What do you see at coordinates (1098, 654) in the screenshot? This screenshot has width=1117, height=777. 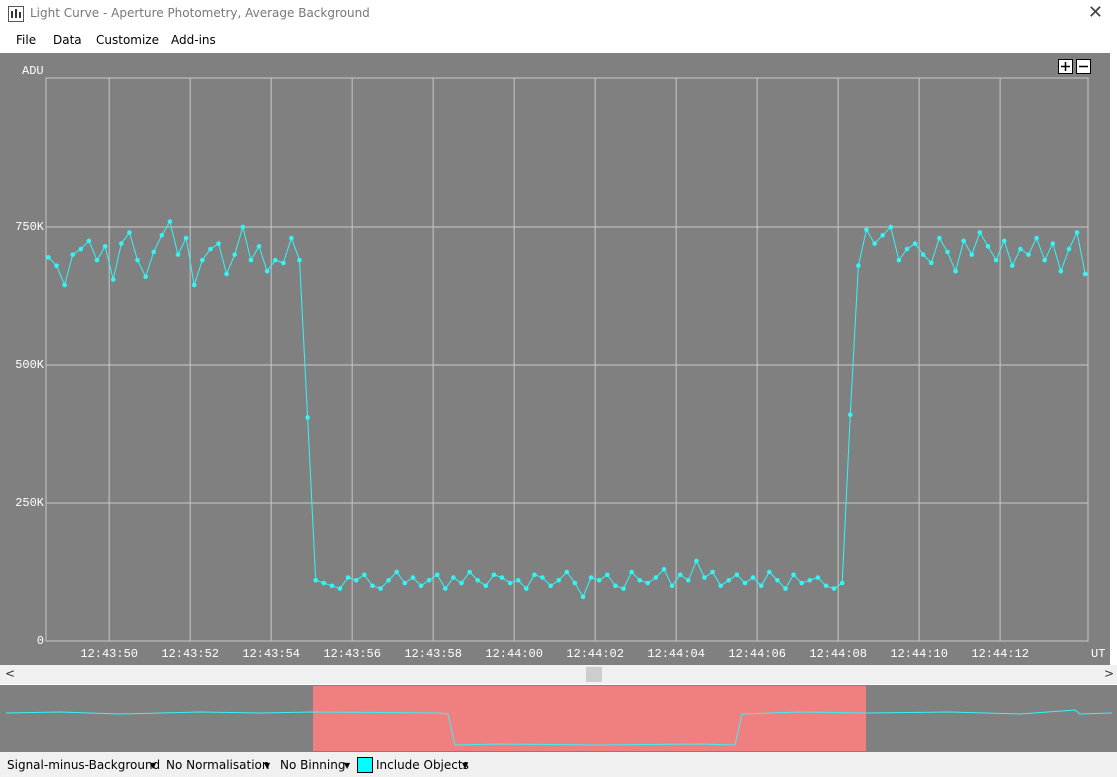 I see `x-axis-label: UT` at bounding box center [1098, 654].